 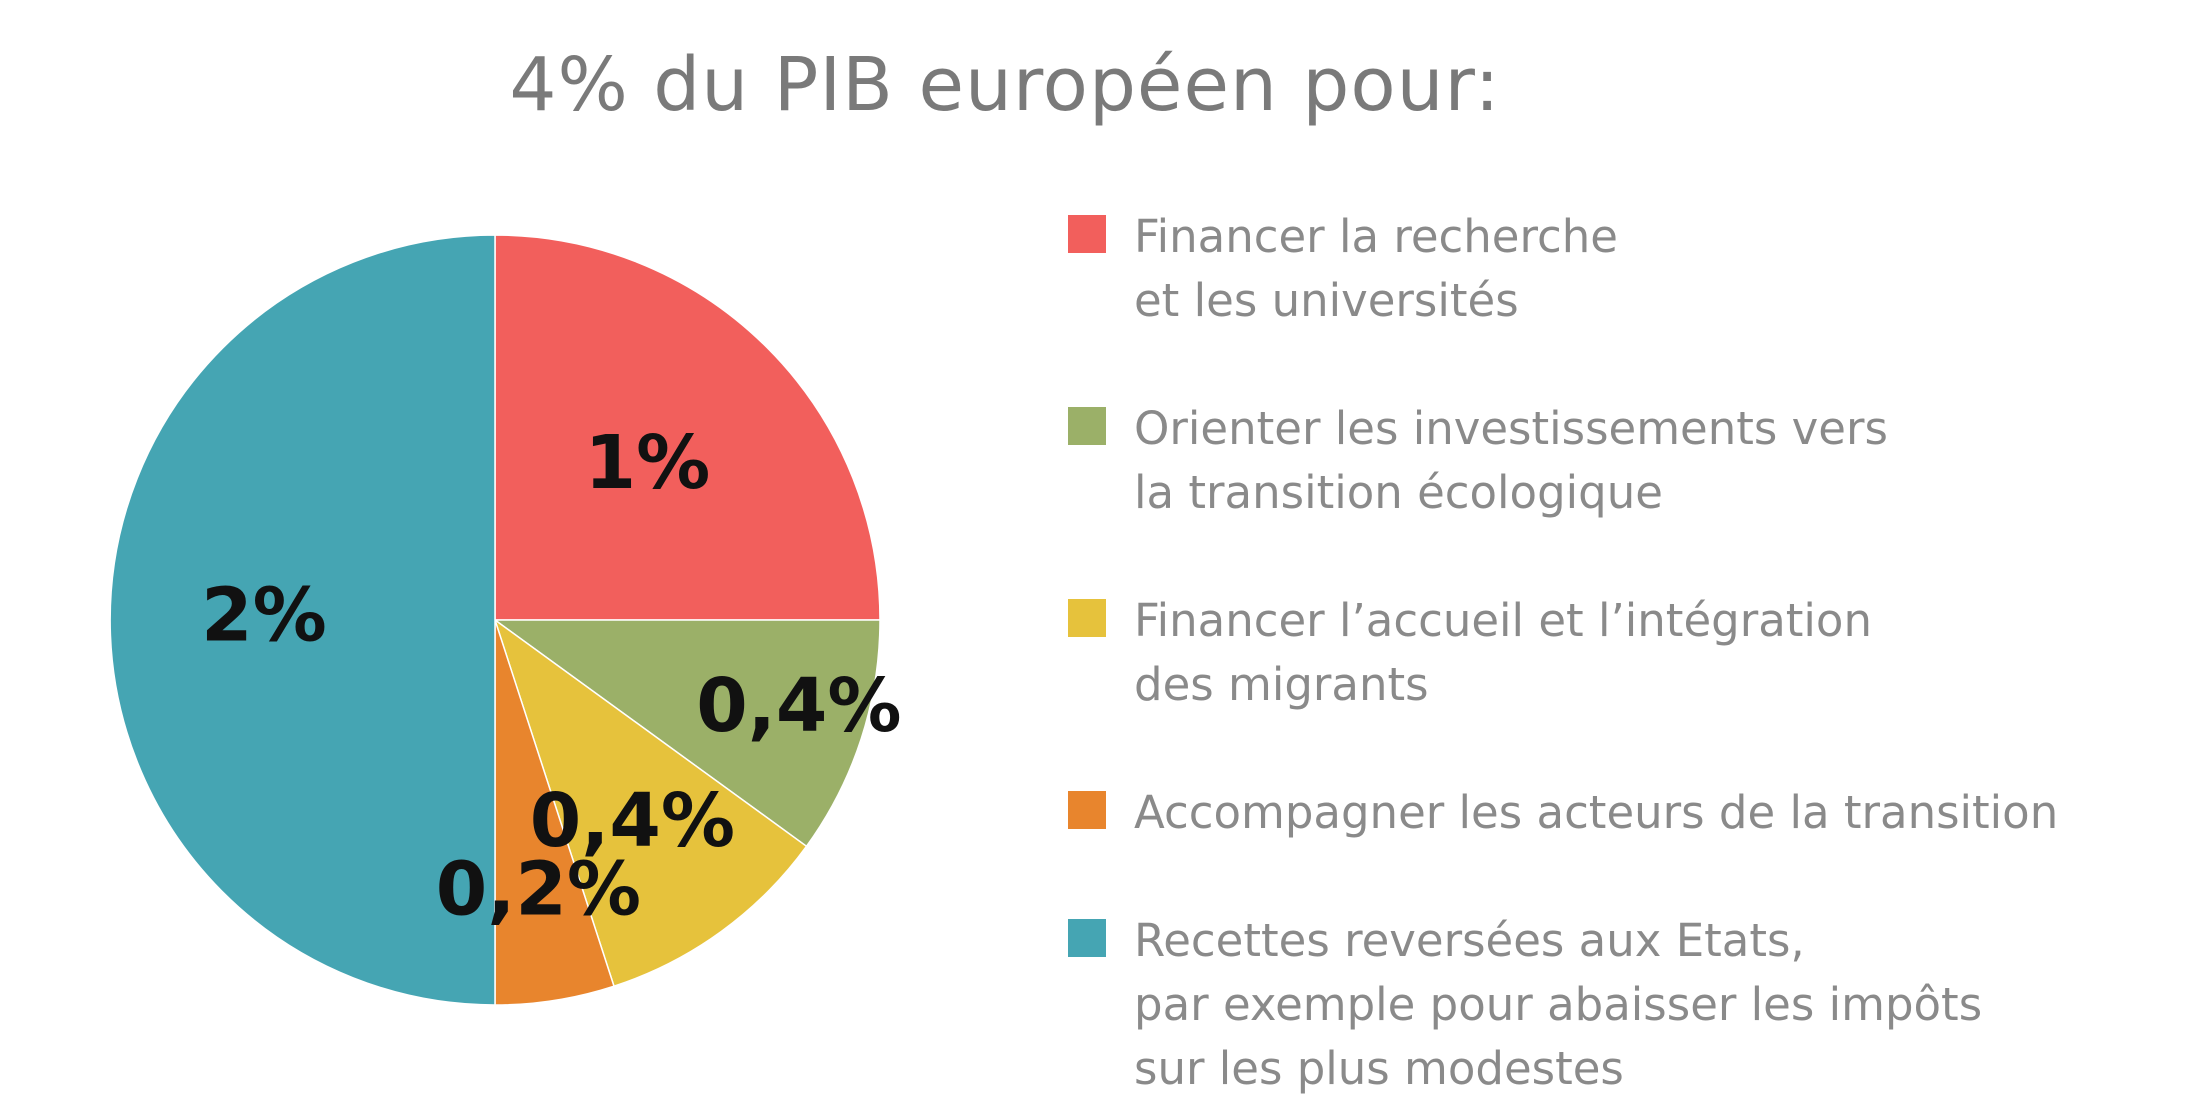 I want to click on slice-label-5: 2%, so click(x=264, y=616).